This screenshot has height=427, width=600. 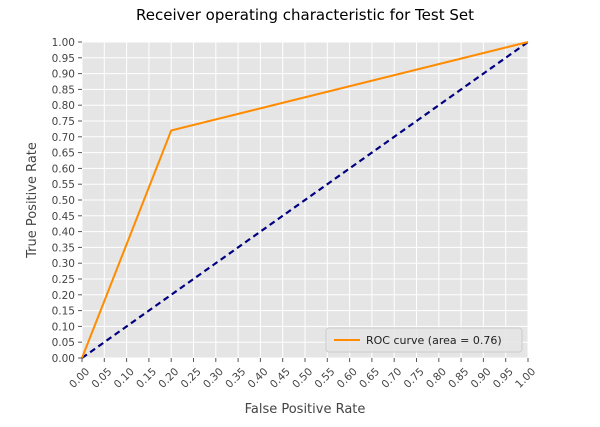 What do you see at coordinates (63, 75) in the screenshot?
I see `y-tick-label: 0.90` at bounding box center [63, 75].